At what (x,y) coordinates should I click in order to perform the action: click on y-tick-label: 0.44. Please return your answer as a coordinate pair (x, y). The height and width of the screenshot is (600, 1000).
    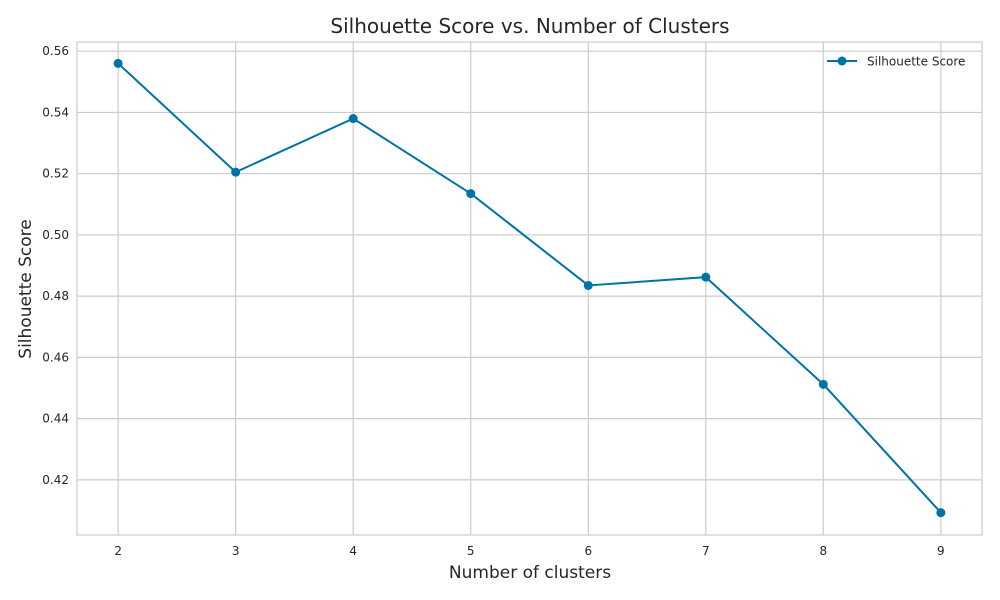
    Looking at the image, I should click on (55, 419).